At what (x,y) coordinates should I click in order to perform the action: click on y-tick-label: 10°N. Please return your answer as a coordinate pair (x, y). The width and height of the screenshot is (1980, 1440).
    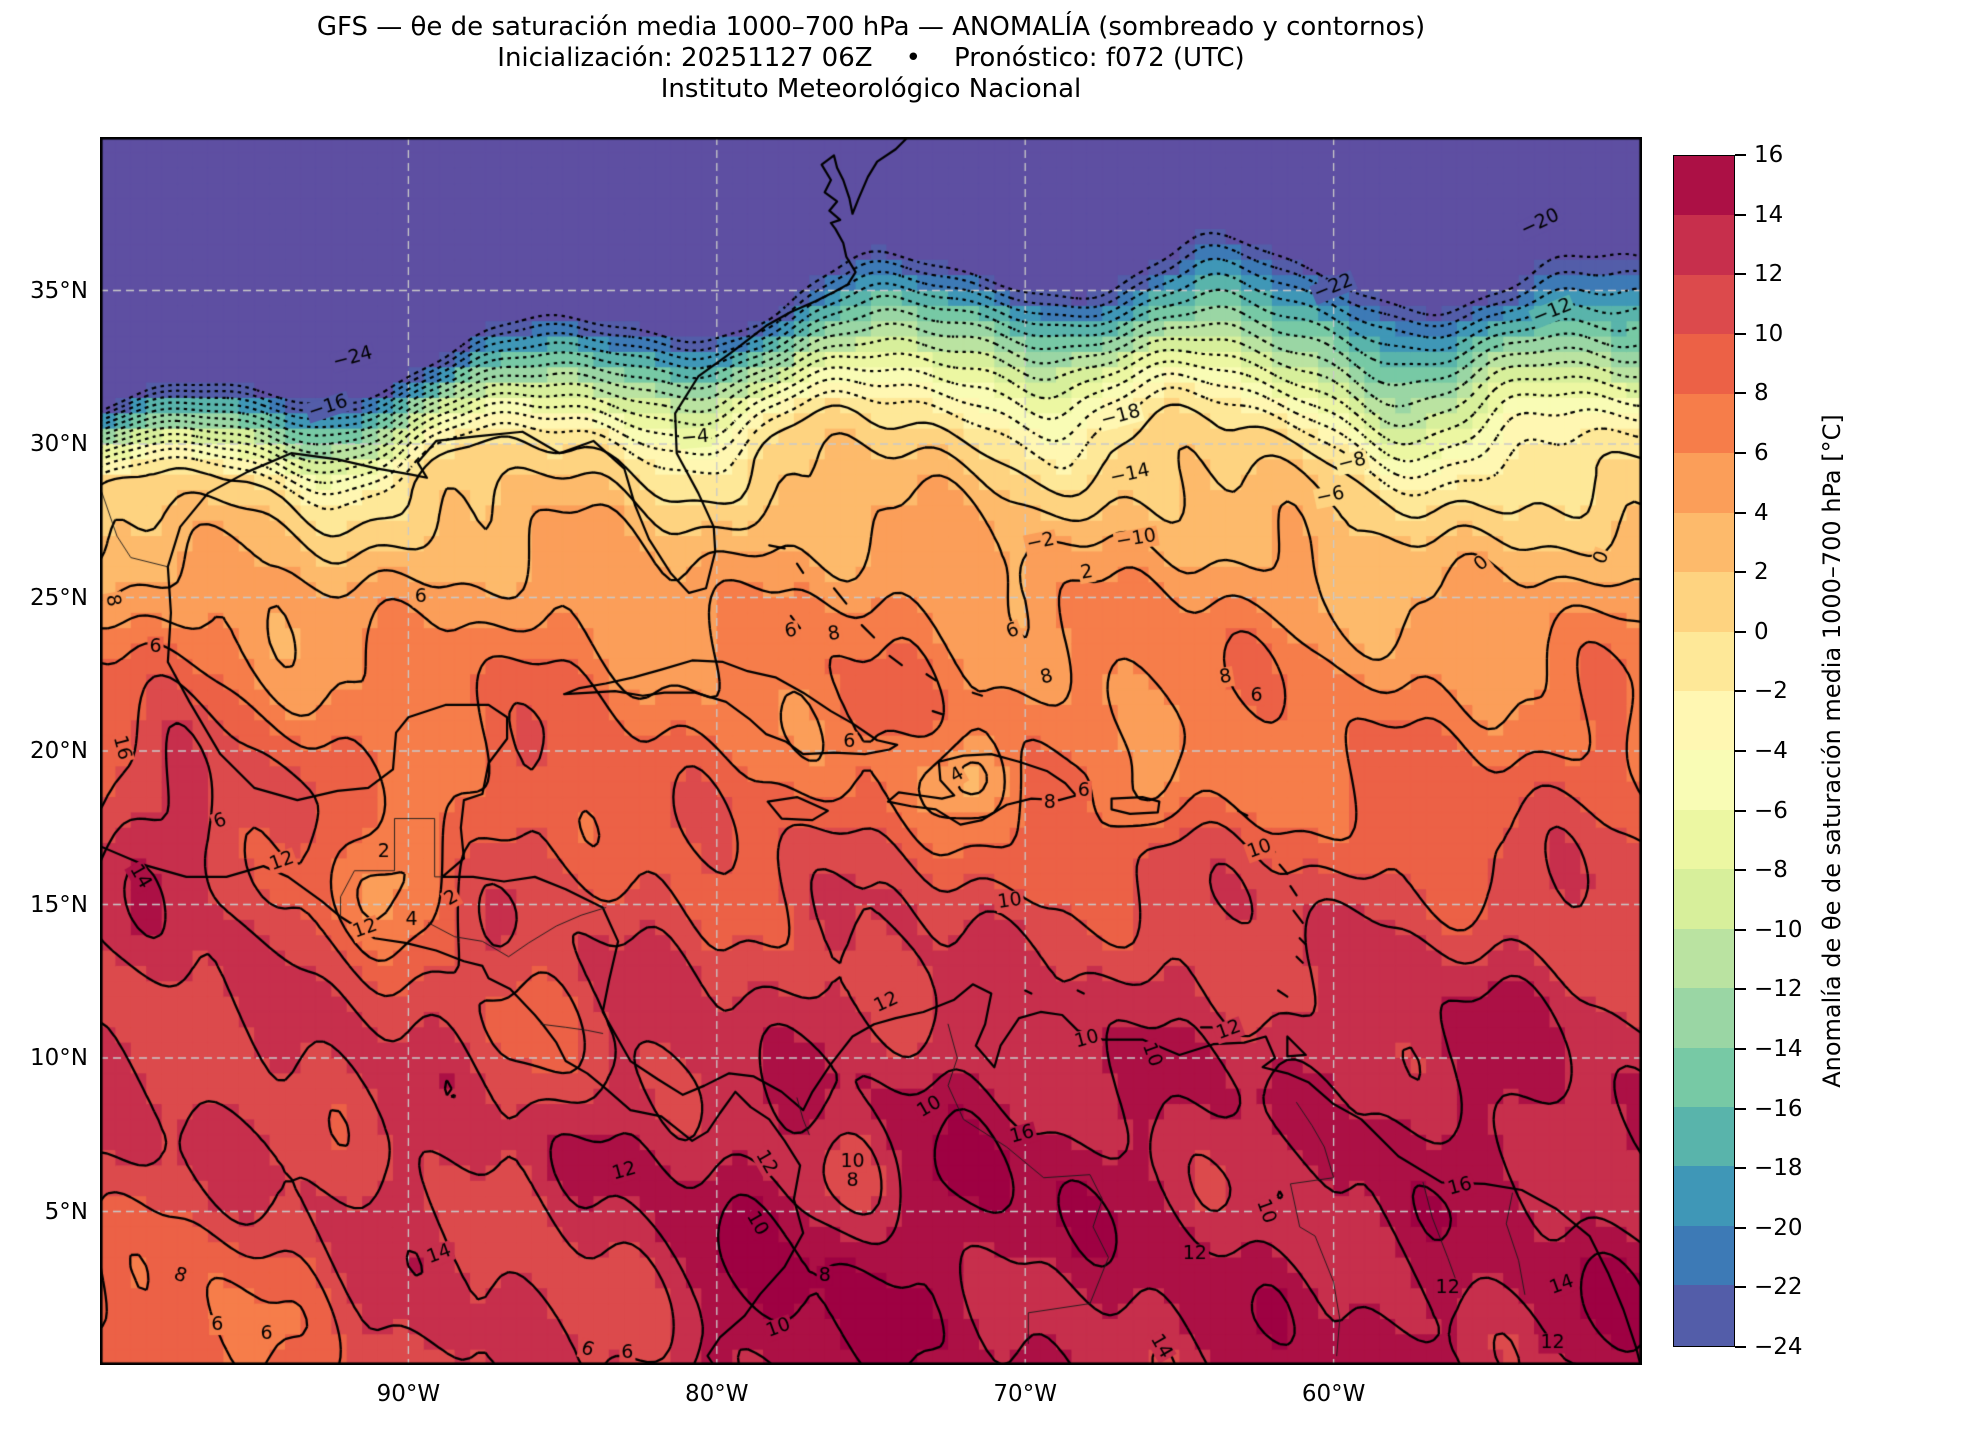
    Looking at the image, I should click on (59, 1058).